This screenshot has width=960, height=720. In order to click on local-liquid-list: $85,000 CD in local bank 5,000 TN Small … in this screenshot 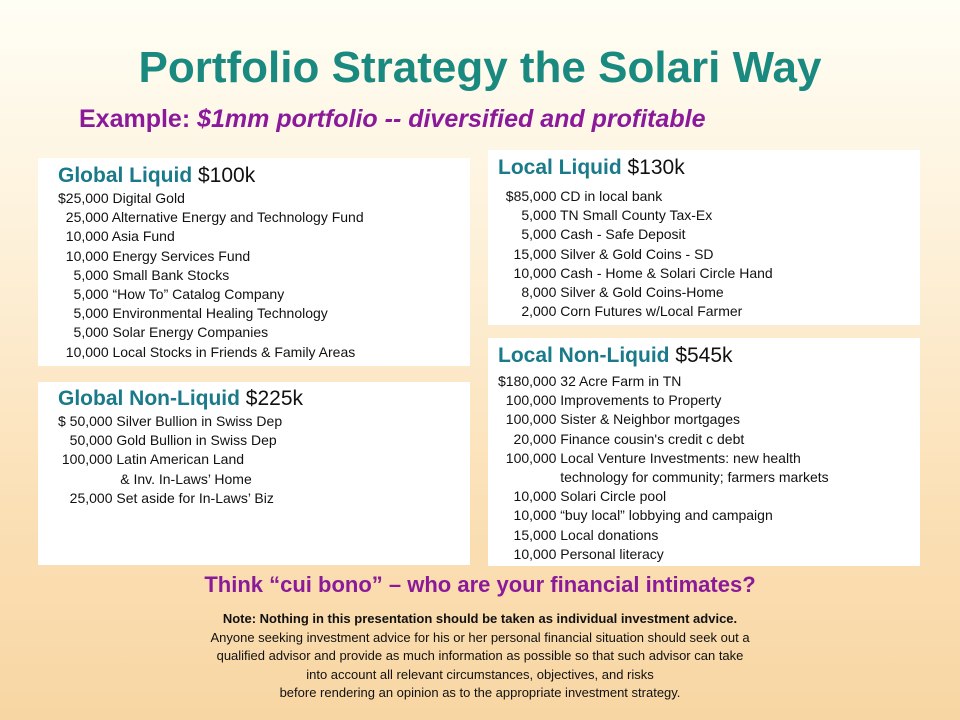, I will do `click(635, 254)`.